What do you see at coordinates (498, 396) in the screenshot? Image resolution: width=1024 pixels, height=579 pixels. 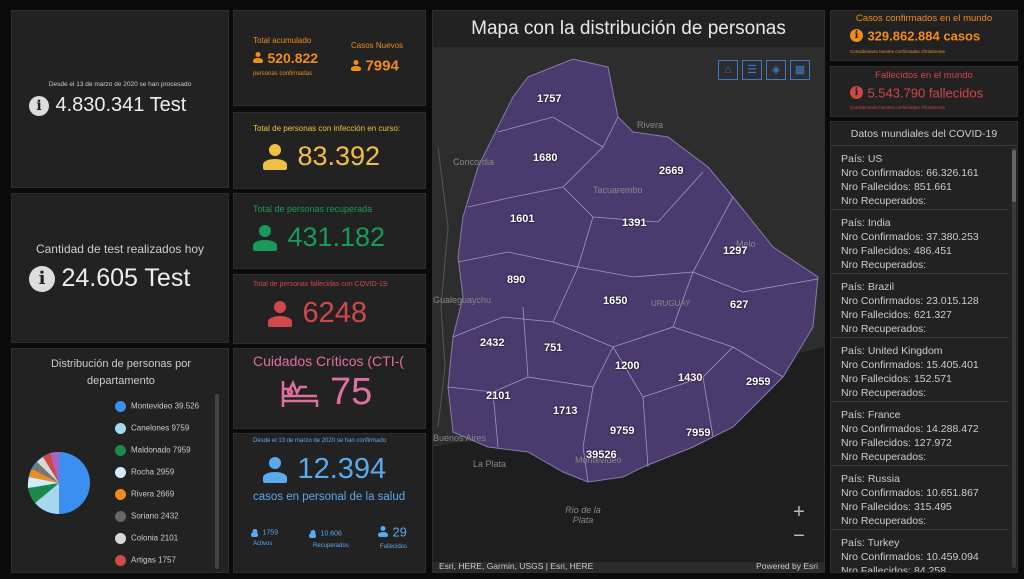 I see `map-count-label: 2101` at bounding box center [498, 396].